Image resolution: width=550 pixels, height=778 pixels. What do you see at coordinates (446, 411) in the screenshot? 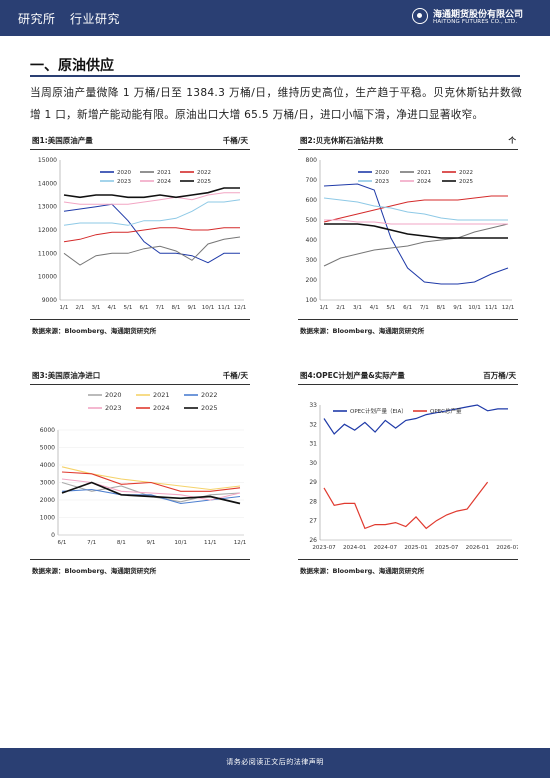
I see `legend-label: OPEC总产量` at bounding box center [446, 411].